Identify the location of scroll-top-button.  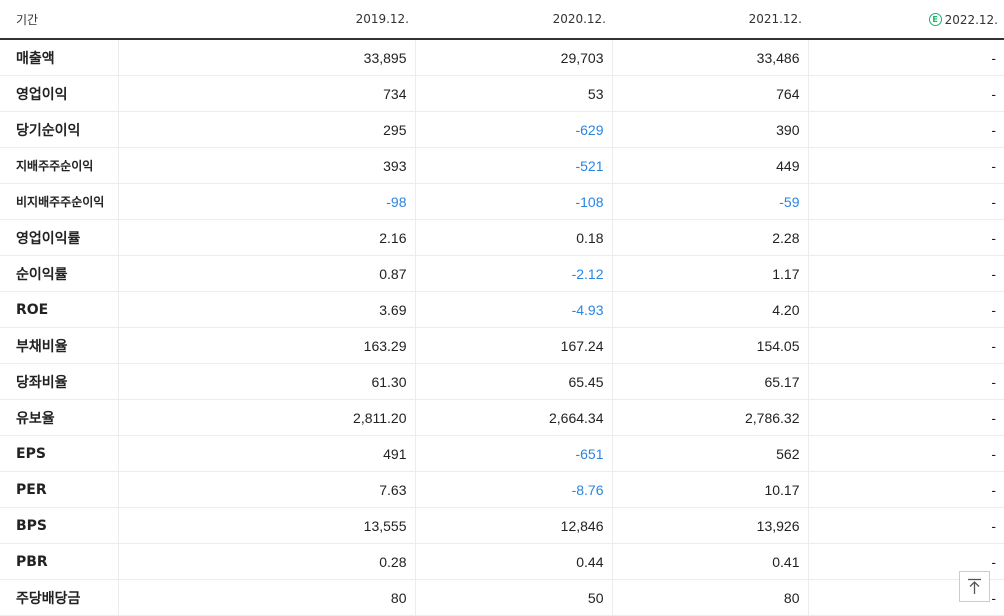
(974, 586).